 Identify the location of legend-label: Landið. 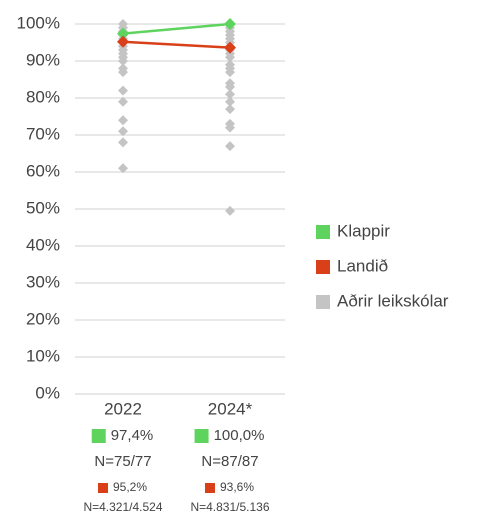
(362, 265).